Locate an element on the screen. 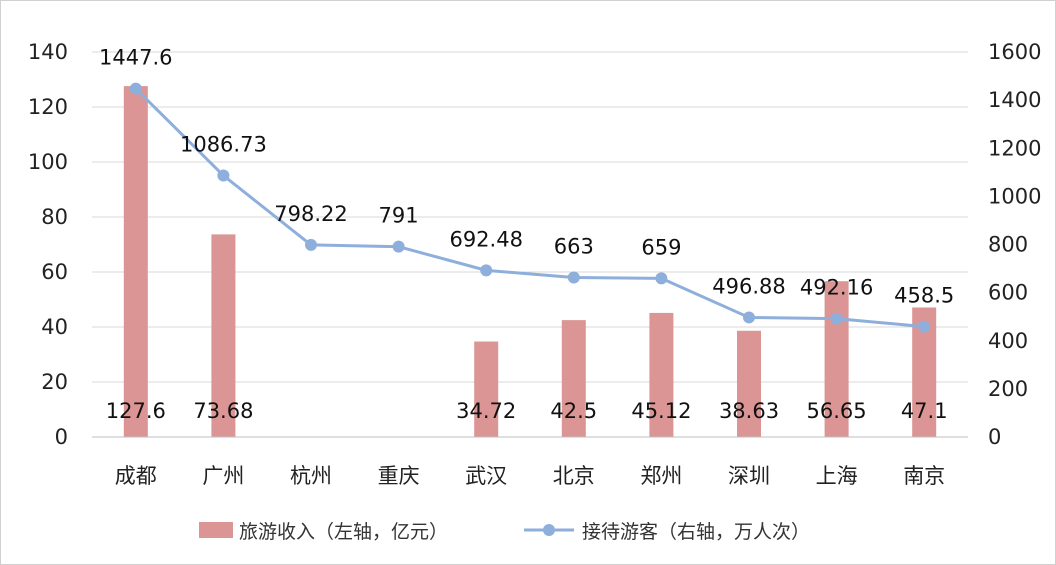  legend-label-visitors: 接待游客（右轴，万人次） is located at coordinates (696, 532).